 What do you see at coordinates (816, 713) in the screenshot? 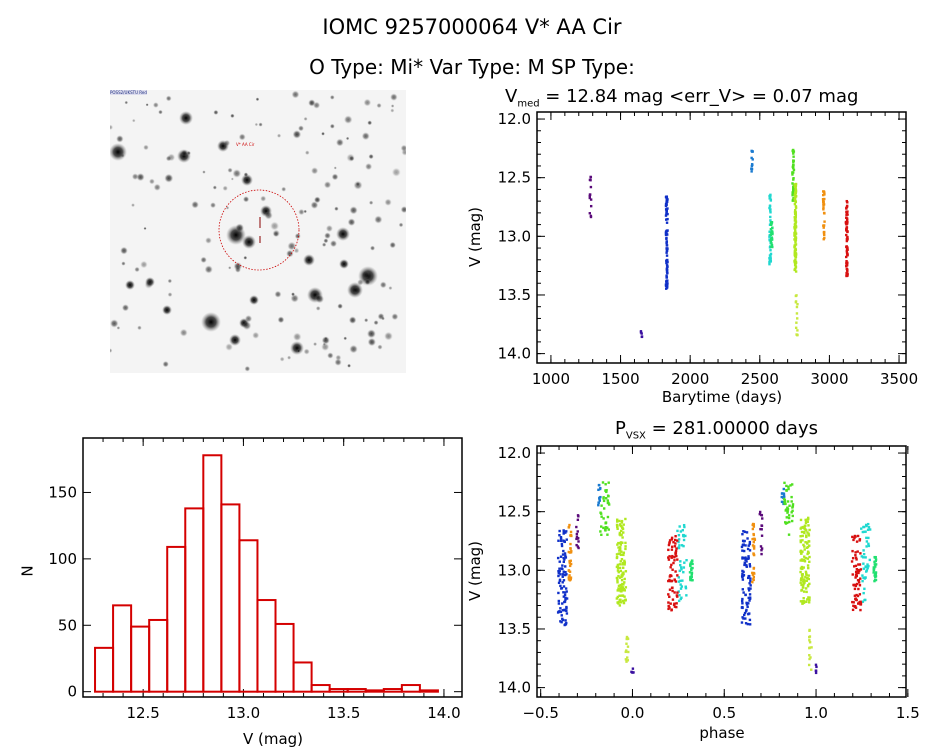
I see `x-tick-label: 1.0` at bounding box center [816, 713].